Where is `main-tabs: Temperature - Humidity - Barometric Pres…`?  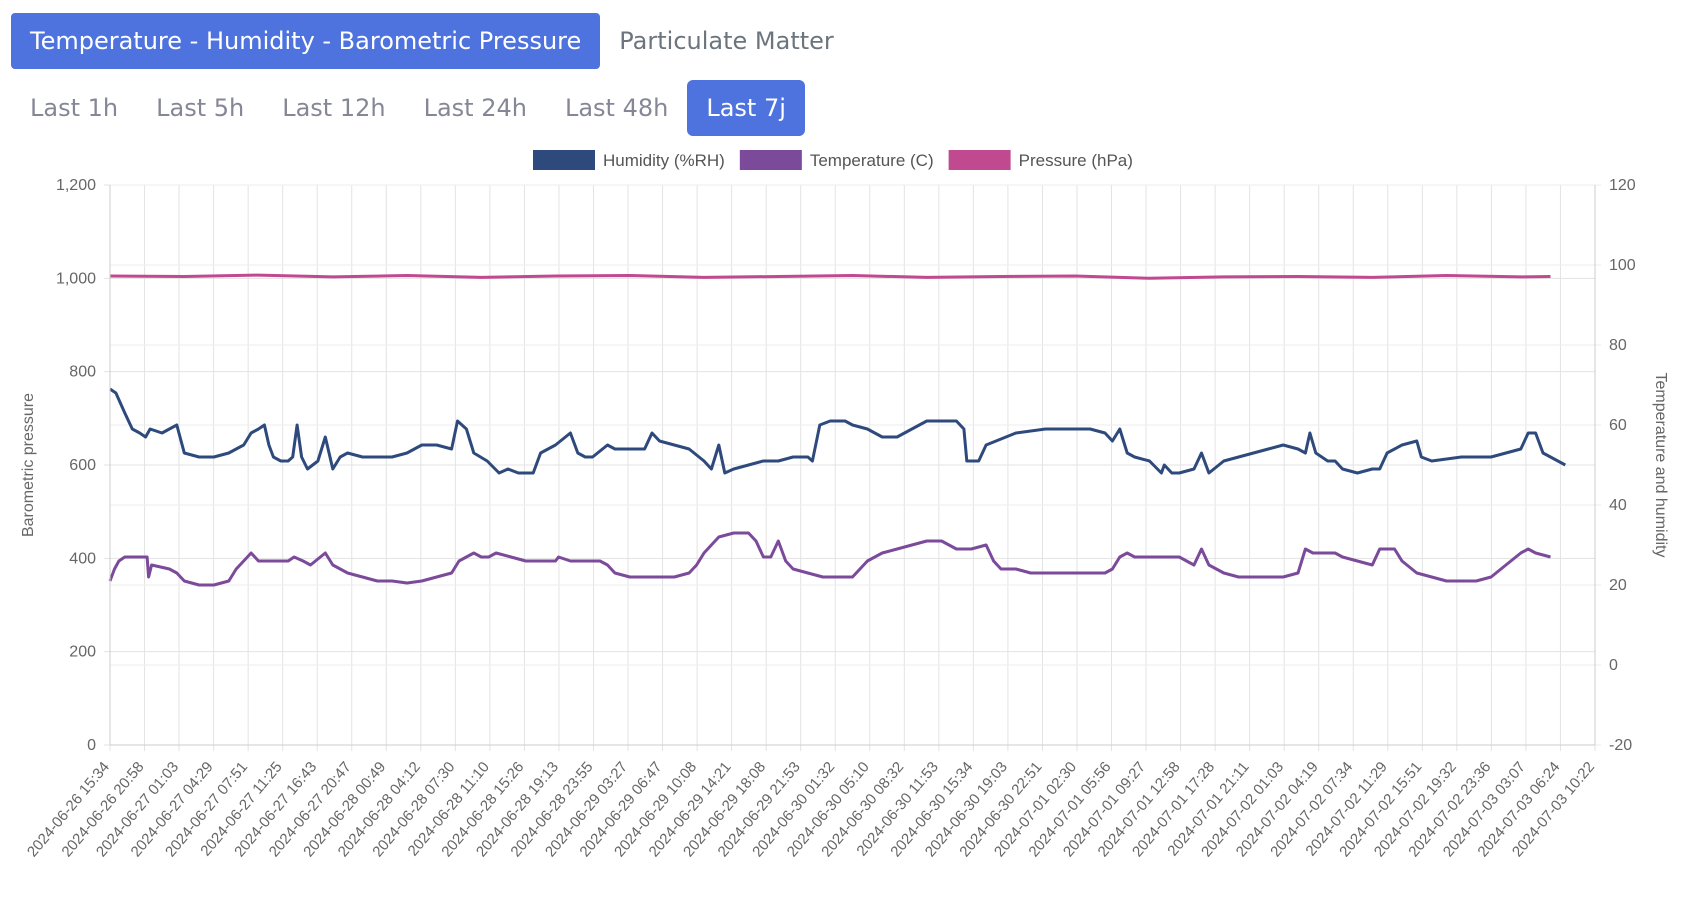 main-tabs: Temperature - Humidity - Barometric Pres… is located at coordinates (432, 41).